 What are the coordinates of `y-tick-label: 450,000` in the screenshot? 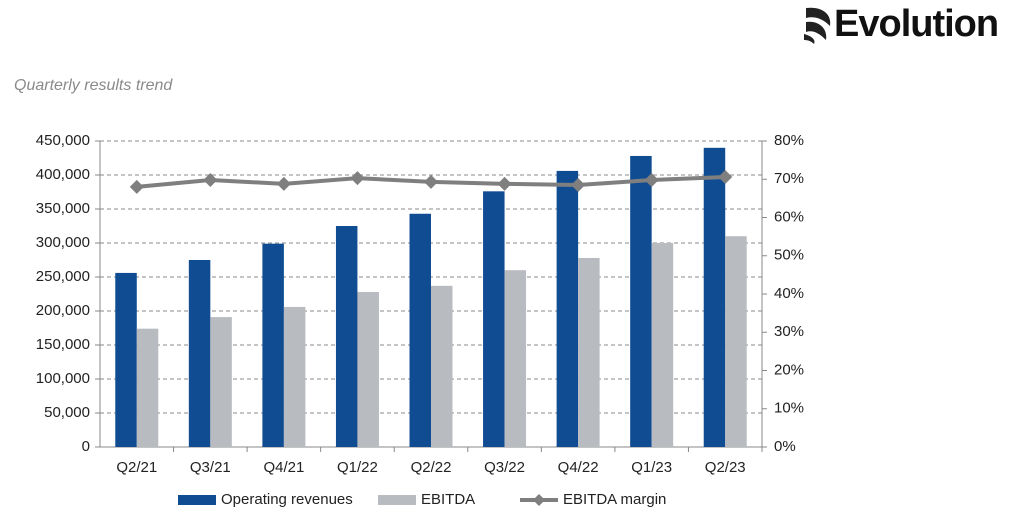 It's located at (63, 140).